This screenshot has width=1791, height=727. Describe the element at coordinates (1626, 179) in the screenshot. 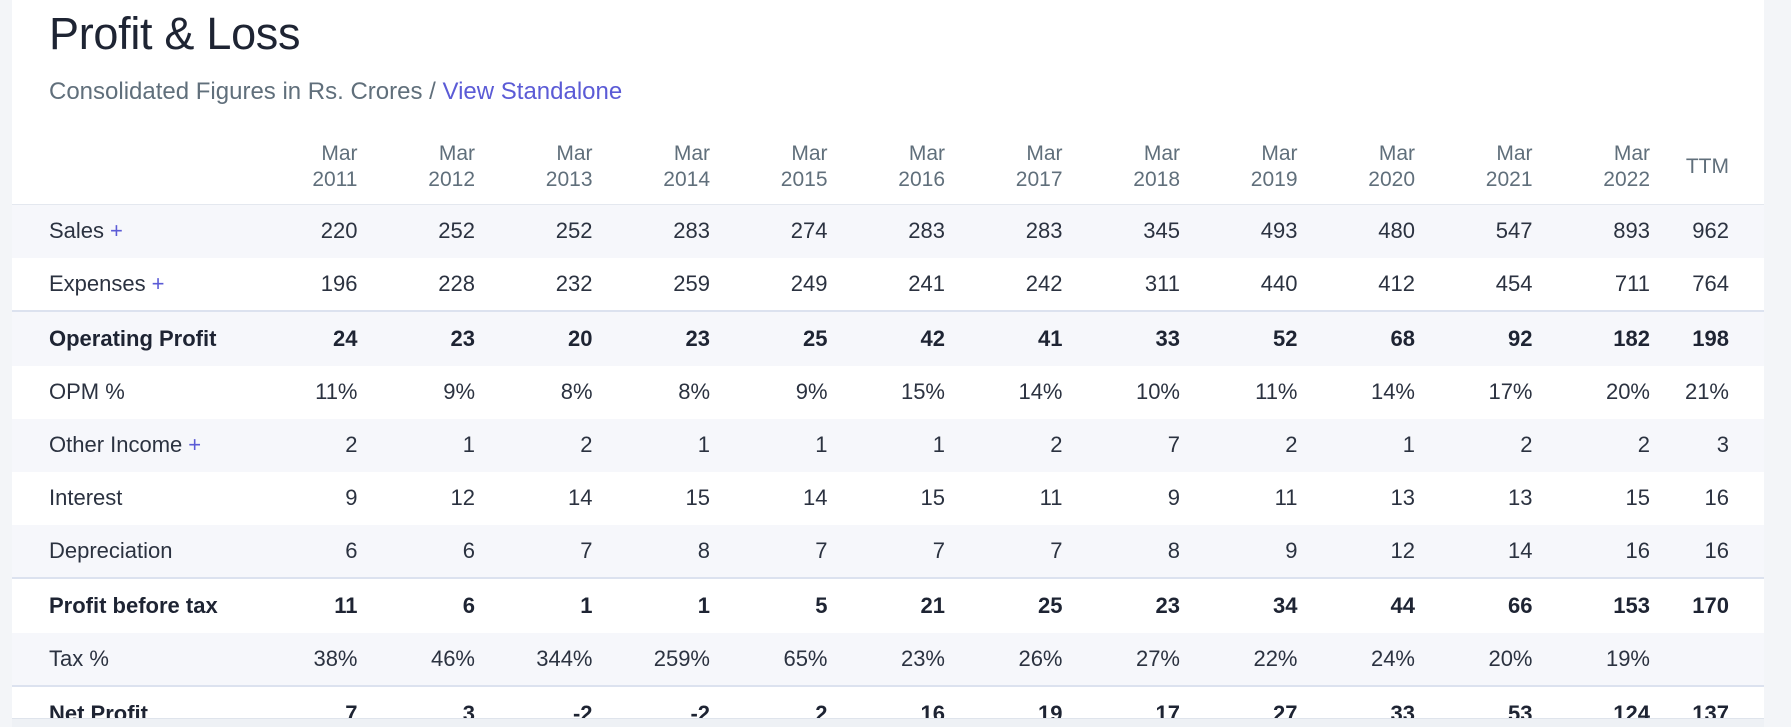

I see `column-year: 2022` at that location.